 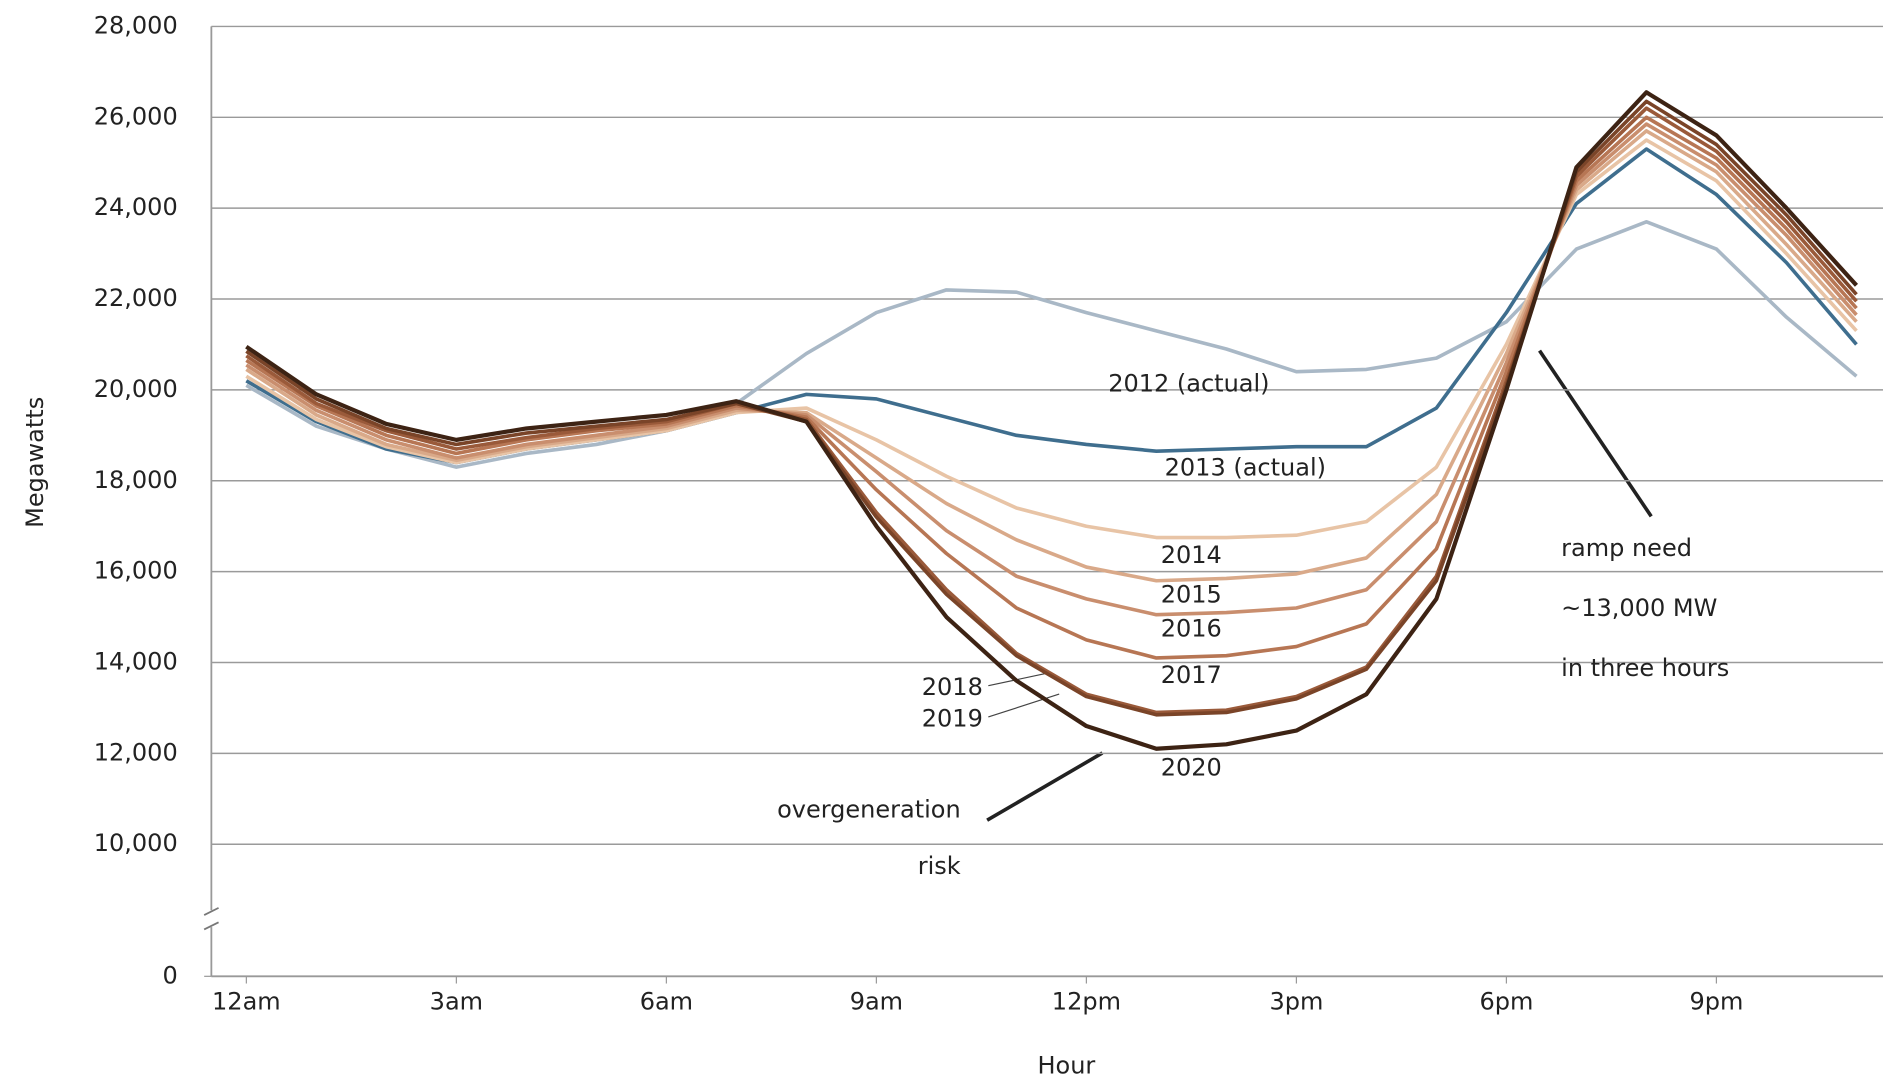 What do you see at coordinates (136, 752) in the screenshot?
I see `y-tick-label: 12,000` at bounding box center [136, 752].